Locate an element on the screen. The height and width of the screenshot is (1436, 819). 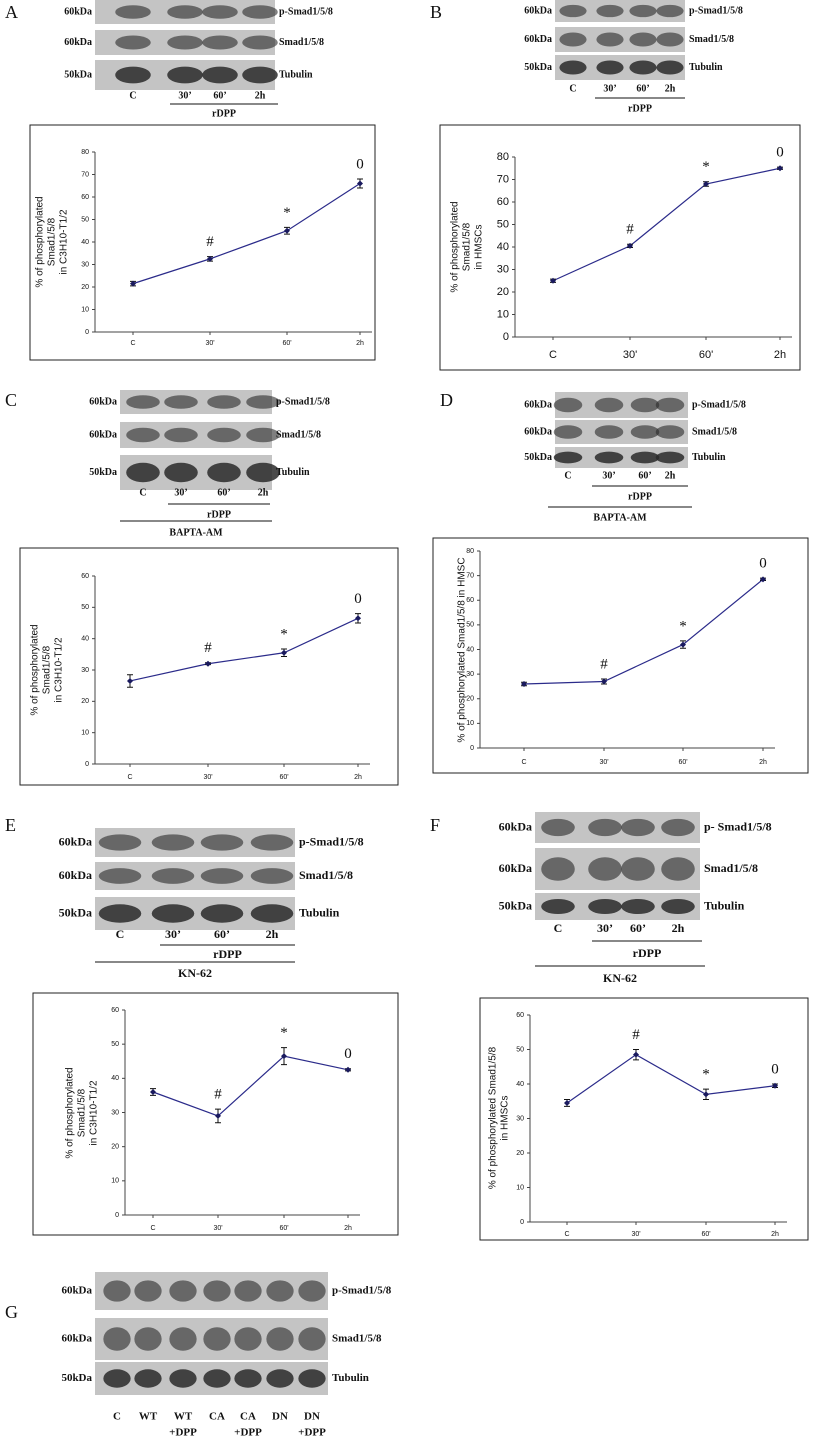
y-tick-label: 70 is located at coordinates (470, 575).